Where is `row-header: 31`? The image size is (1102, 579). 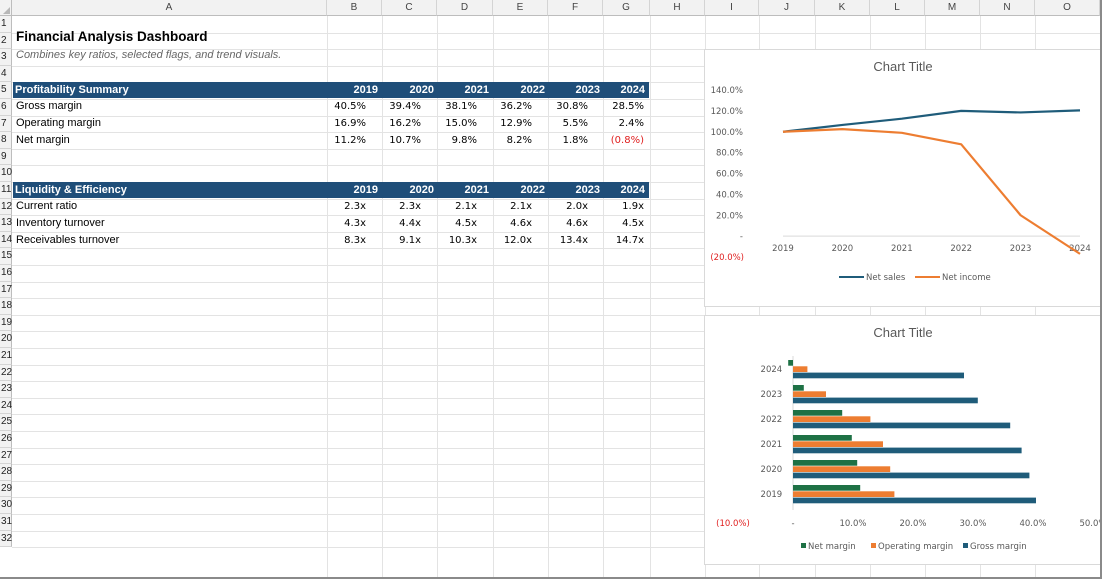 row-header: 31 is located at coordinates (6, 522).